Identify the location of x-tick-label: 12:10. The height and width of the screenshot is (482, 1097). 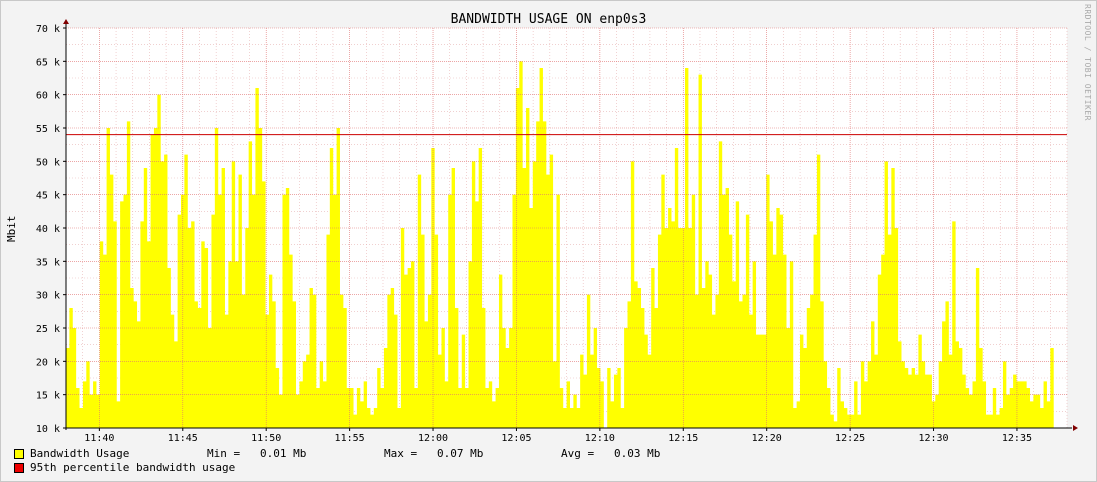
(600, 438).